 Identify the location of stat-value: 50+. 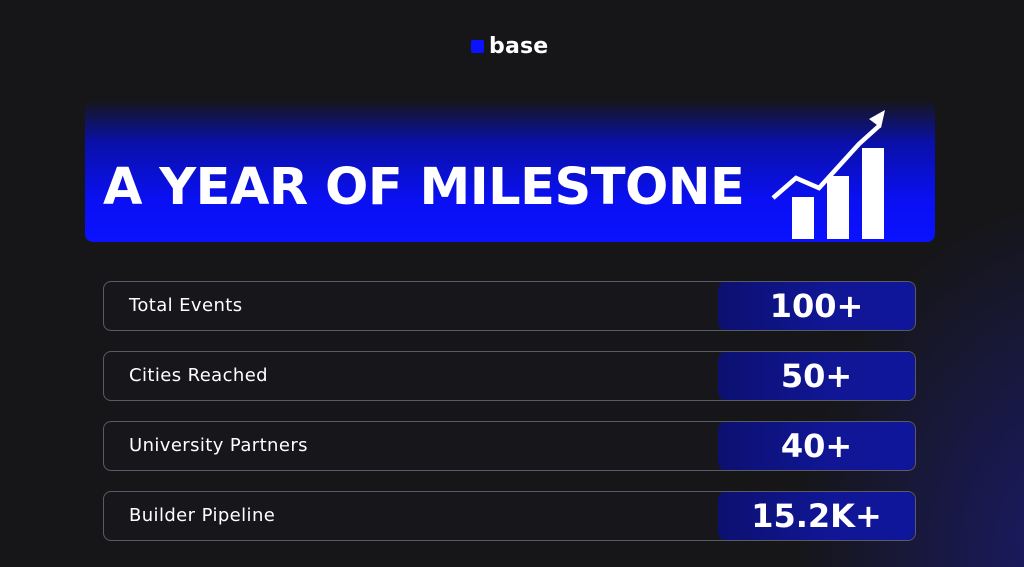
(816, 376).